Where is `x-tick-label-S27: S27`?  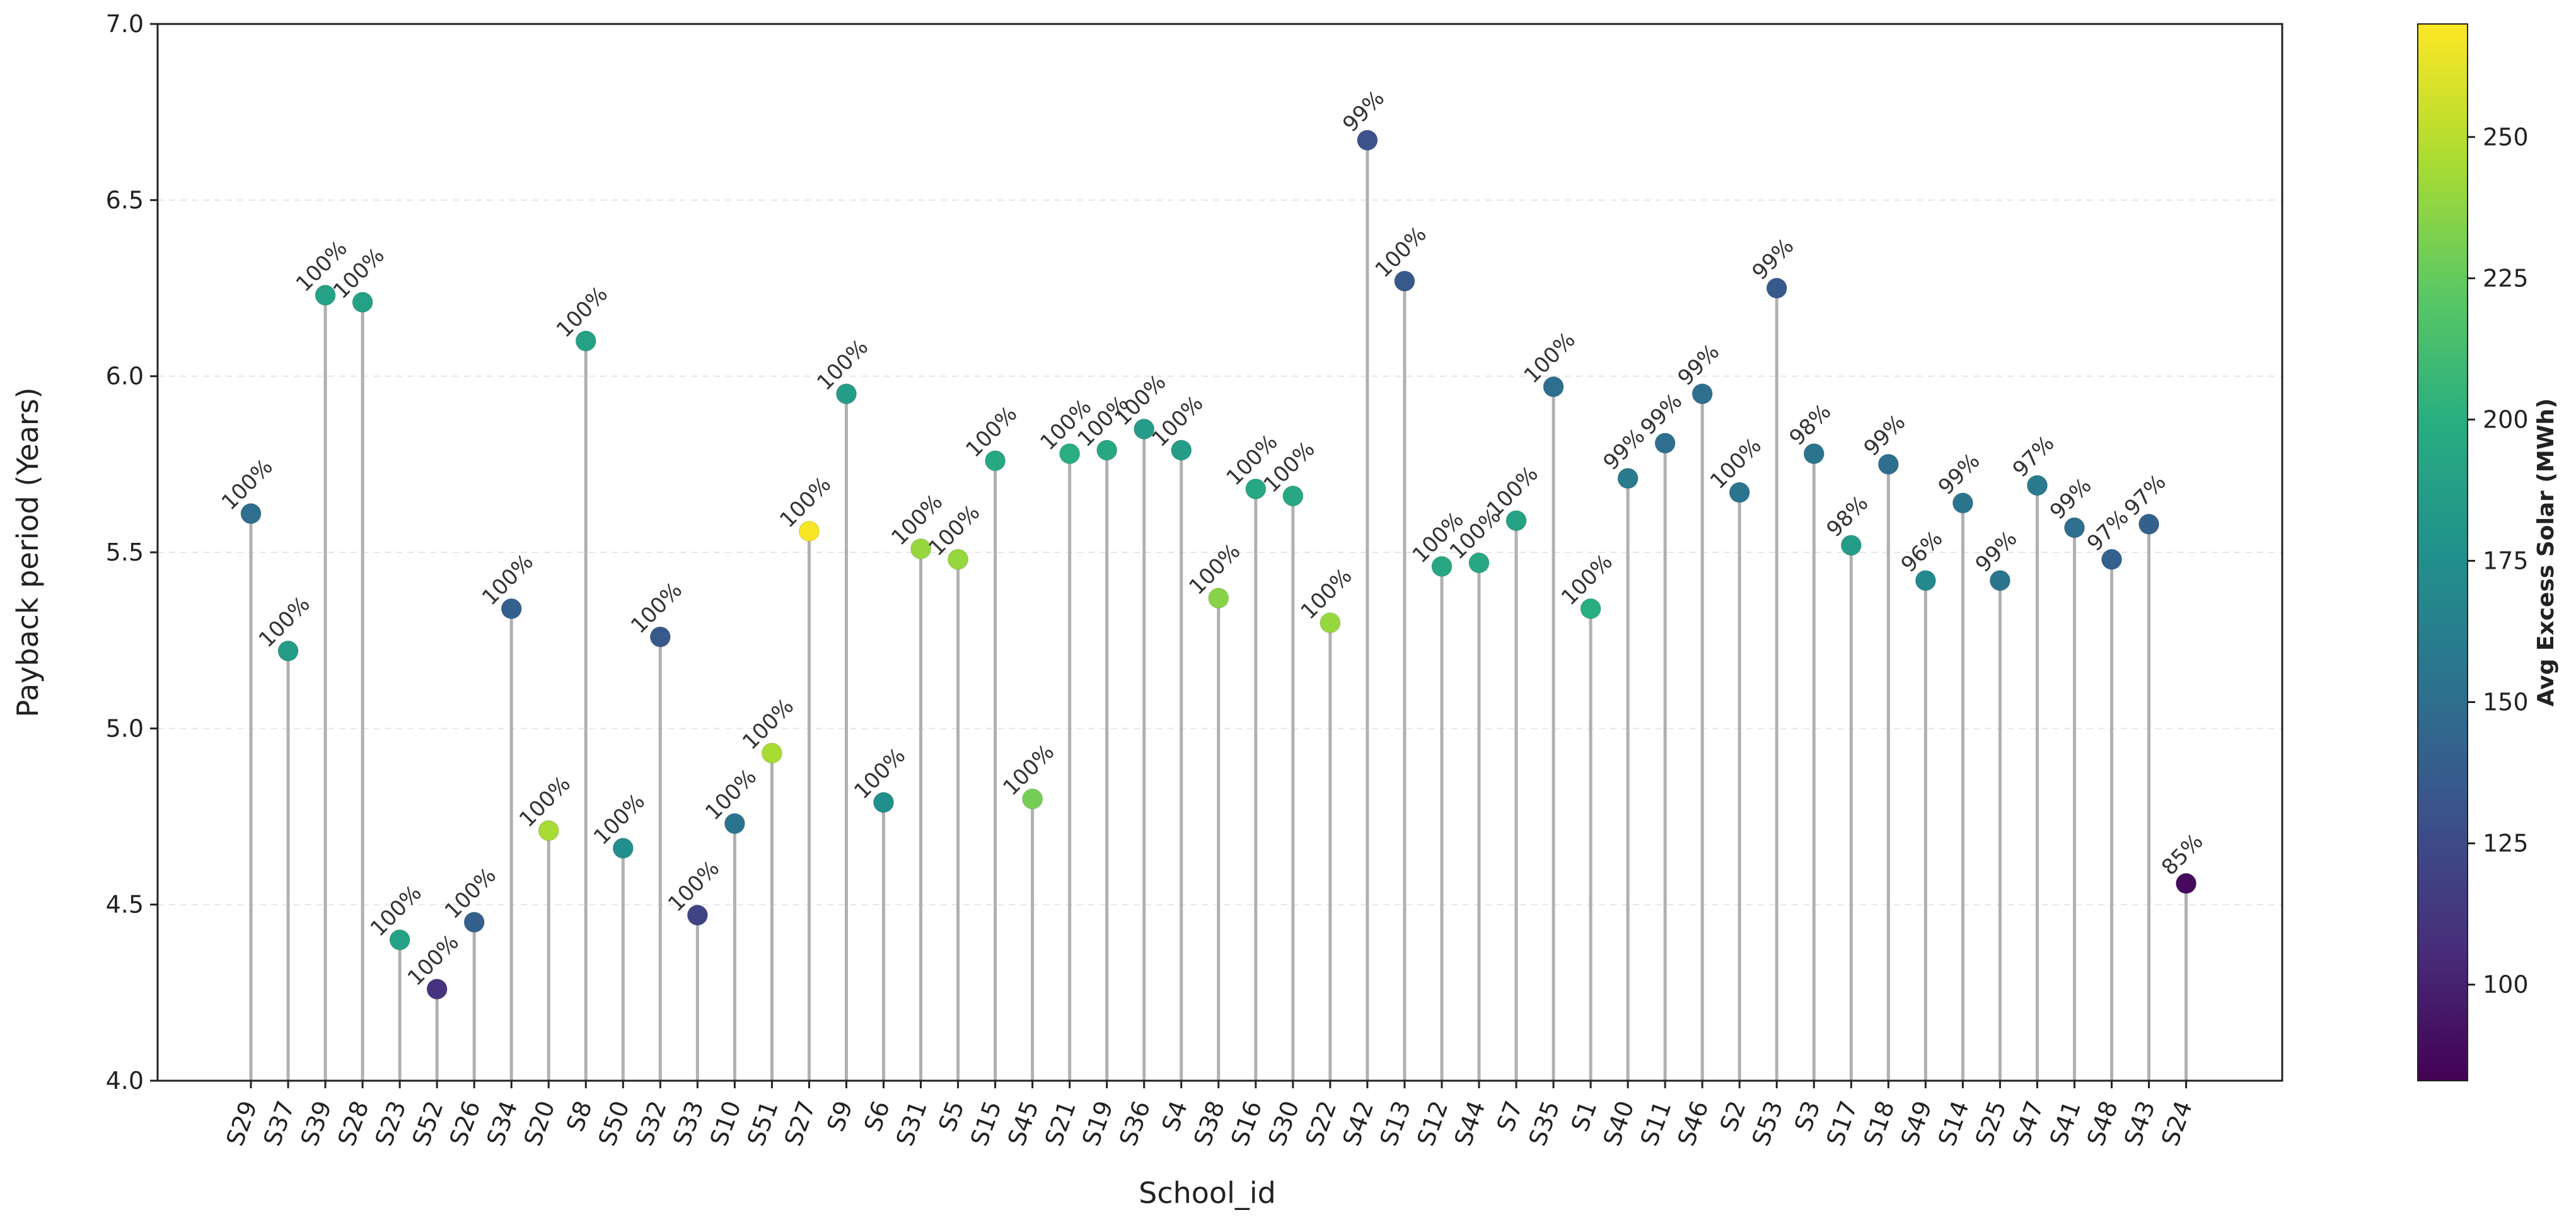 x-tick-label-S27: S27 is located at coordinates (800, 1123).